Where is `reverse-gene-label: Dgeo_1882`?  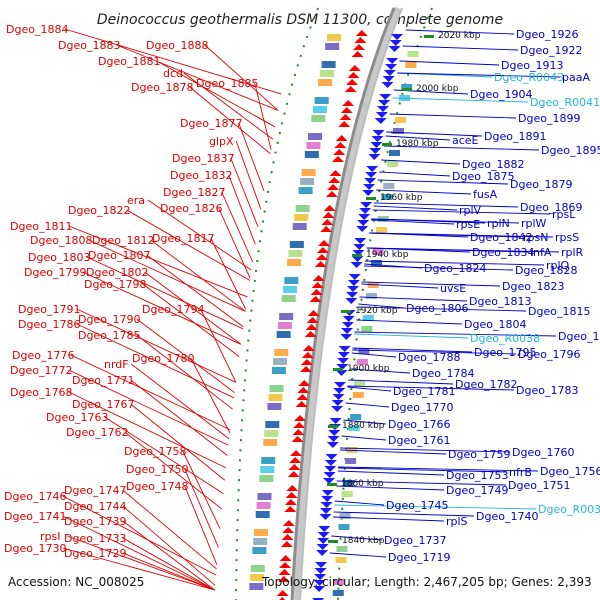 reverse-gene-label: Dgeo_1882 is located at coordinates (493, 164).